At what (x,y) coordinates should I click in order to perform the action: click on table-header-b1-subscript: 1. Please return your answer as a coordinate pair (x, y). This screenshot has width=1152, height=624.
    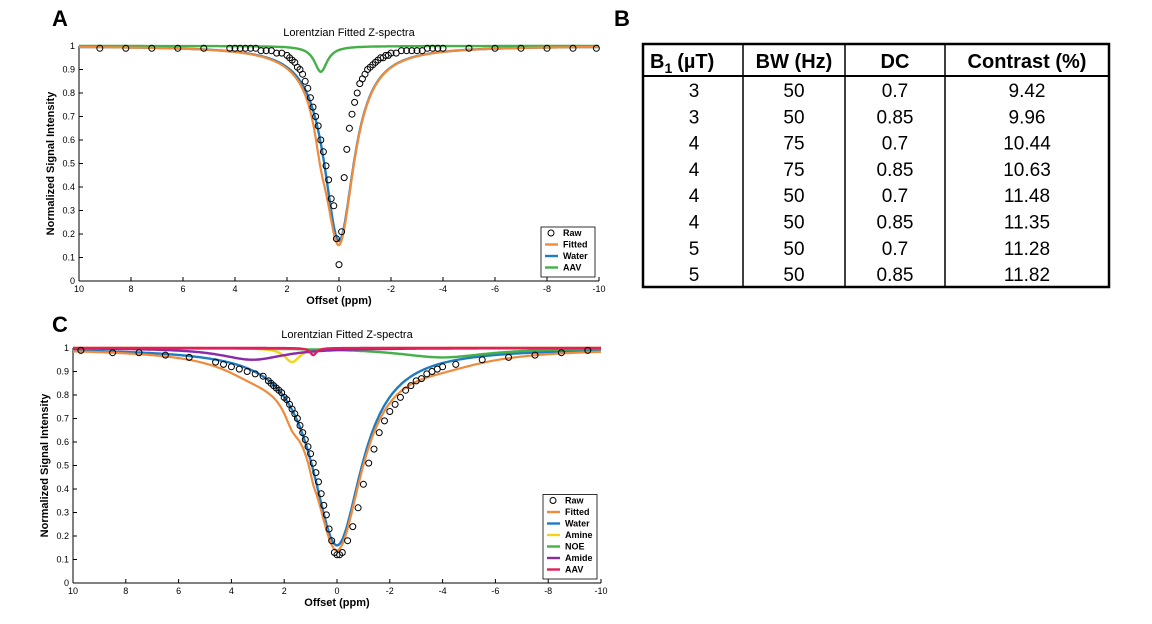
    Looking at the image, I should click on (668, 68).